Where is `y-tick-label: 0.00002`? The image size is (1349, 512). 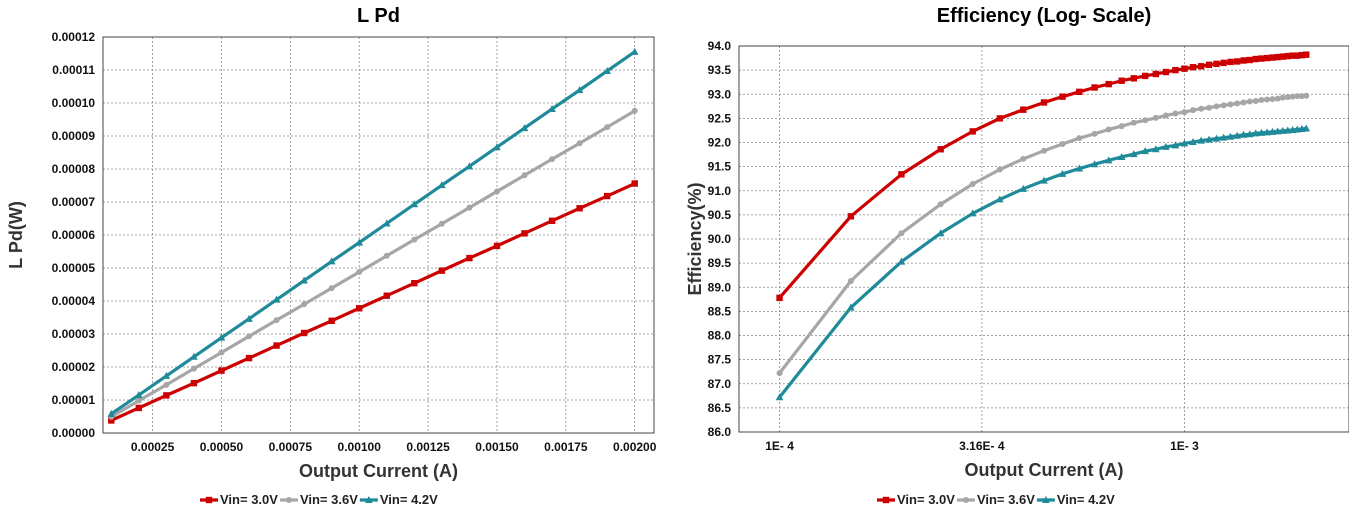
y-tick-label: 0.00002 is located at coordinates (74, 367).